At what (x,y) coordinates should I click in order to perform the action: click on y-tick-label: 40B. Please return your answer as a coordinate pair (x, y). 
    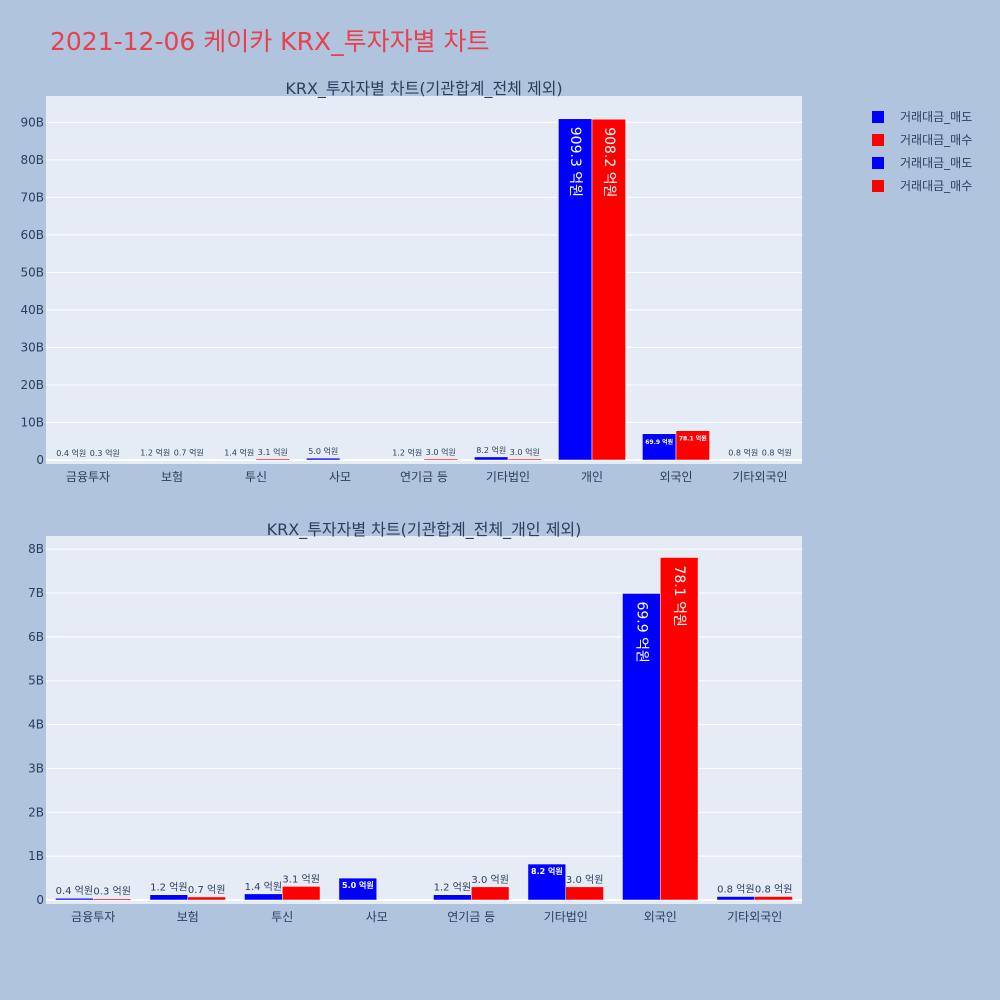
    Looking at the image, I should click on (32, 310).